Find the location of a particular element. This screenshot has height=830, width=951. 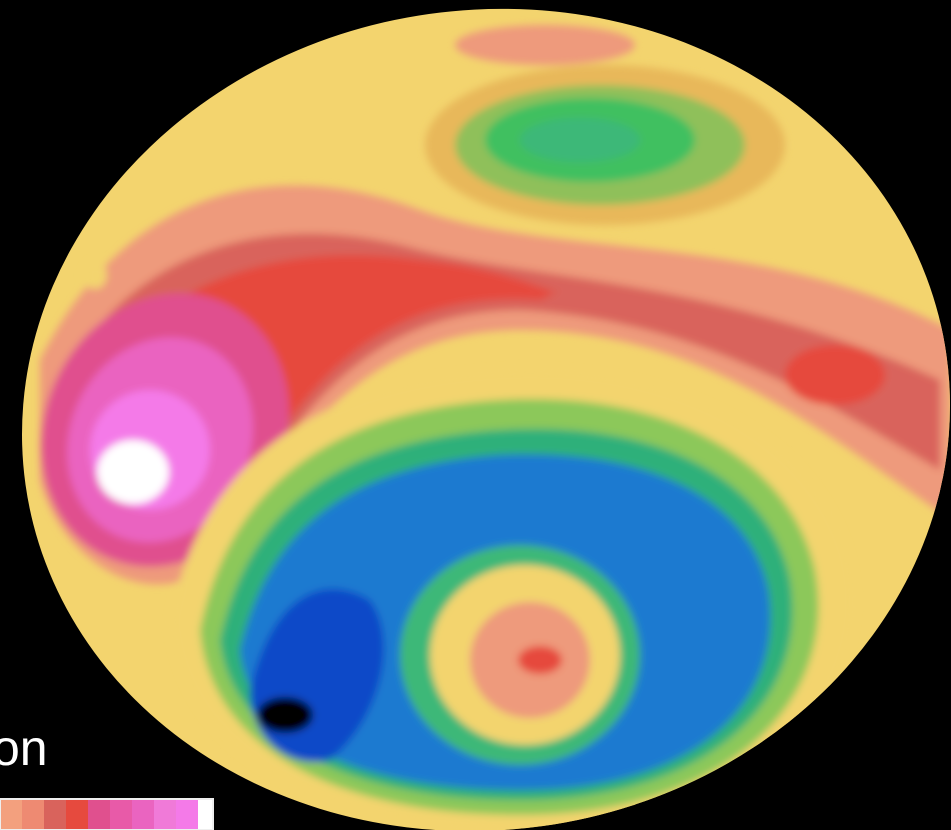

legend-label: on is located at coordinates (24, 748).